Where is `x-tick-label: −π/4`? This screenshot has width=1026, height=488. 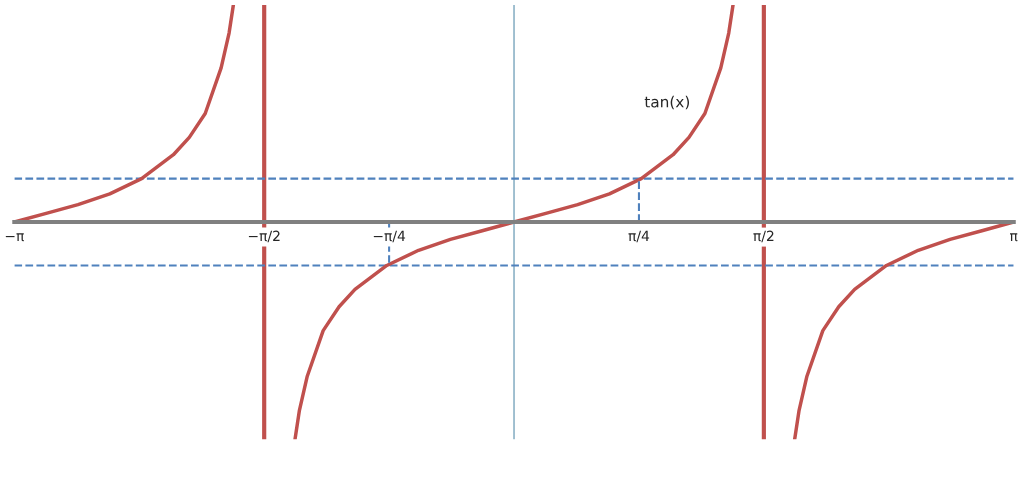 x-tick-label: −π/4 is located at coordinates (389, 236).